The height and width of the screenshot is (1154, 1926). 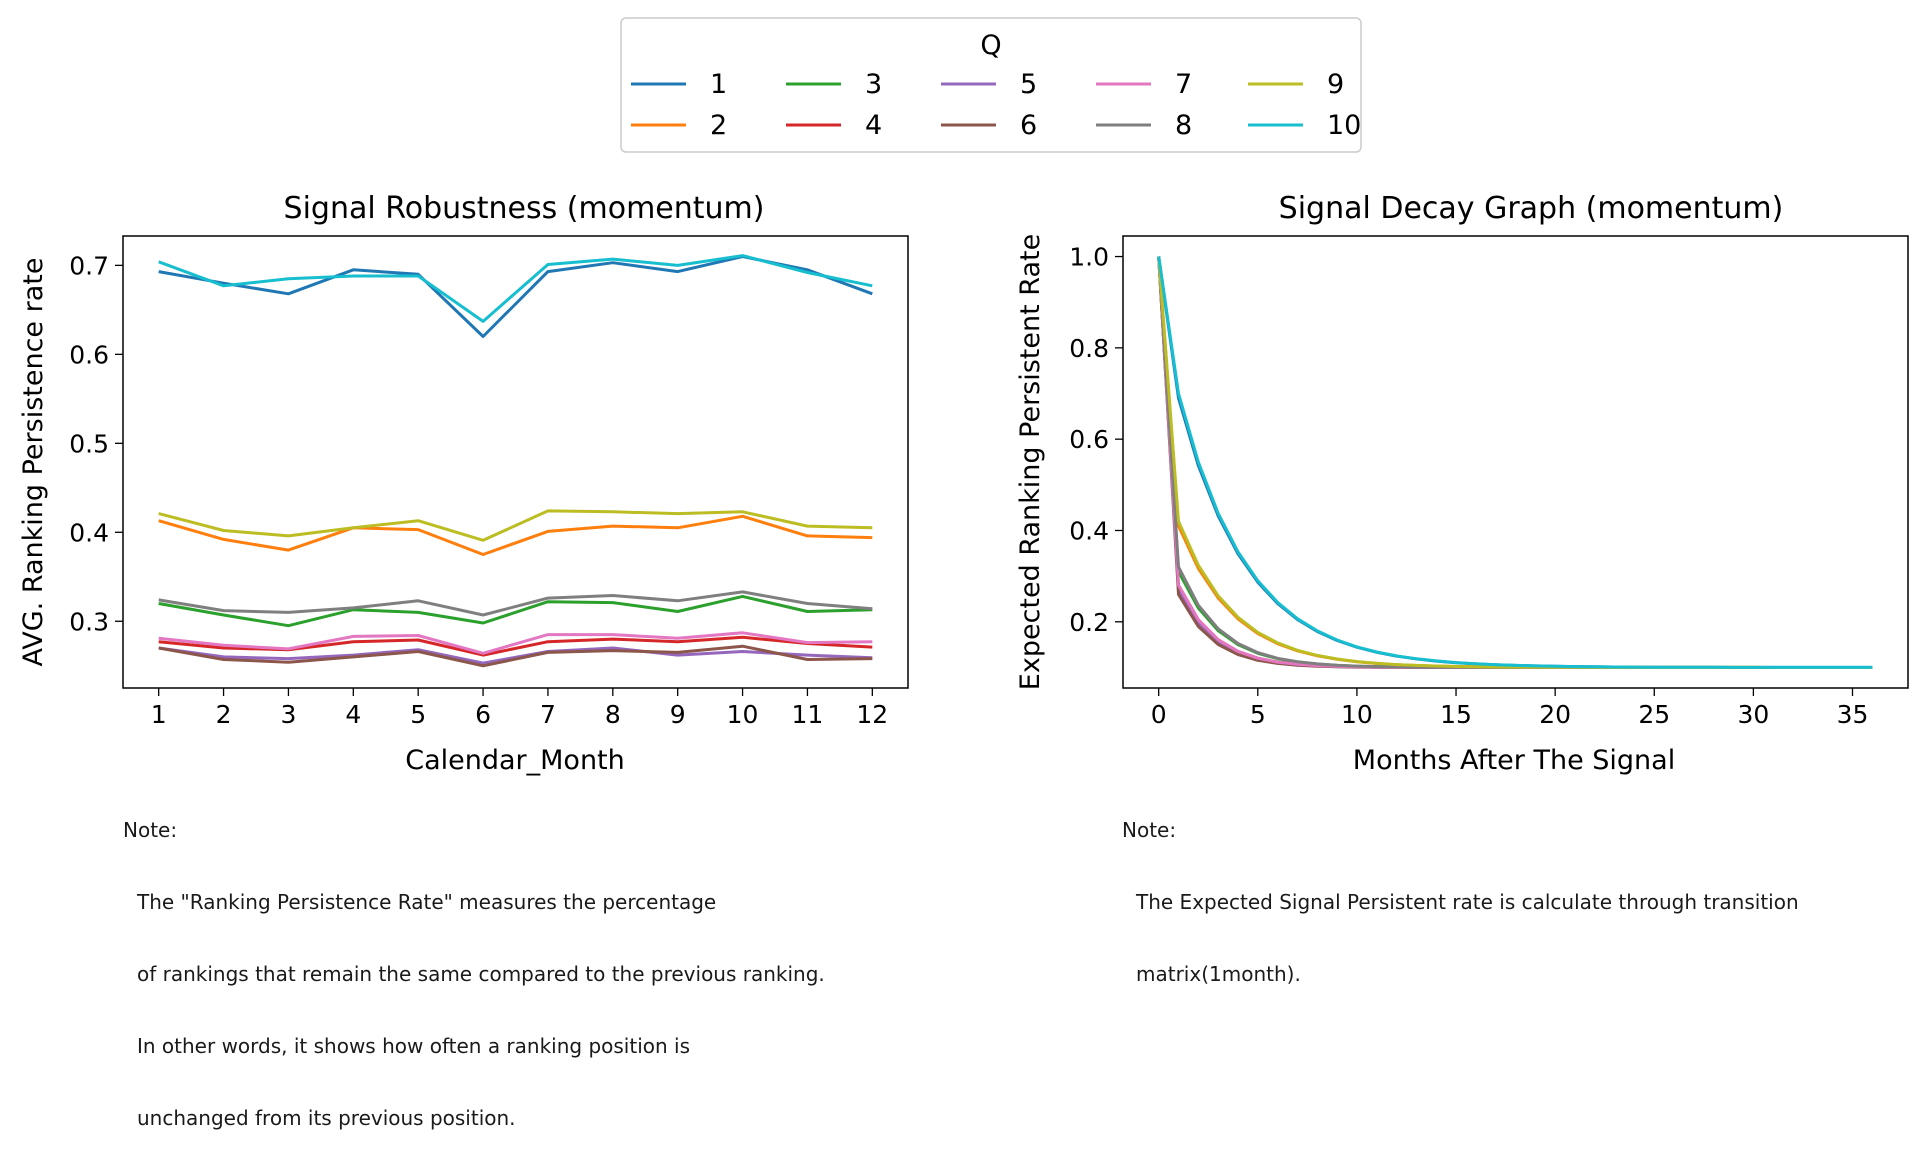 I want to click on decay-ytick-label: 0.8, so click(x=1089, y=348).